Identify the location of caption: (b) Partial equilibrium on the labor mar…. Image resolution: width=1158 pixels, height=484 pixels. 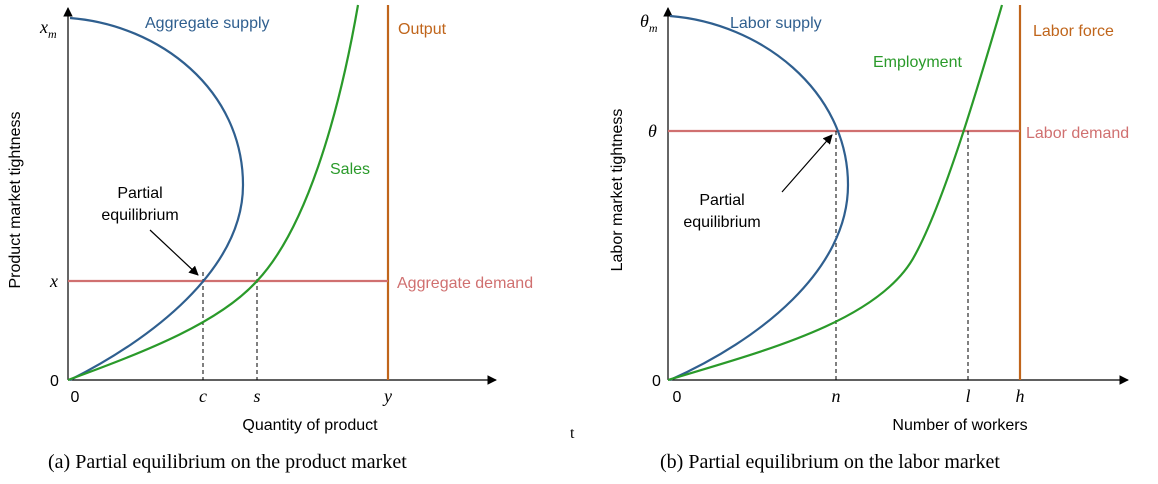
(830, 462).